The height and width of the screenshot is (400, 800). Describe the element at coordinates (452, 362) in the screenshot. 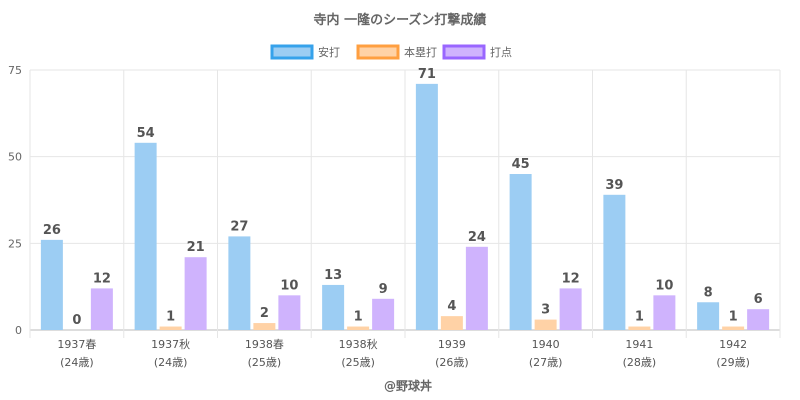

I see `x-tick-sublabel: (26歳)` at that location.